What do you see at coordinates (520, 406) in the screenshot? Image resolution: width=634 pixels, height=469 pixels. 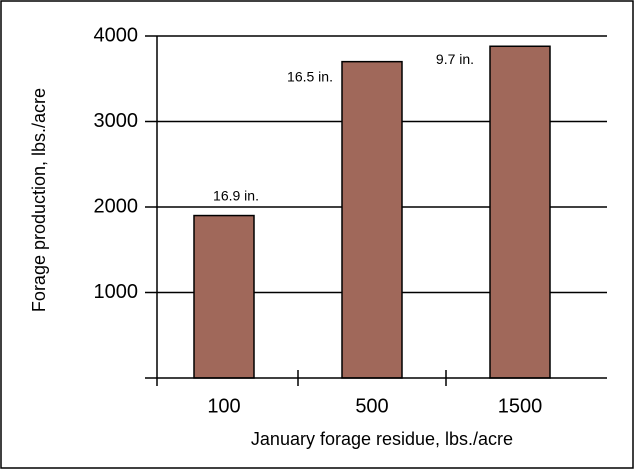 I see `x-tick-label: 1500` at bounding box center [520, 406].